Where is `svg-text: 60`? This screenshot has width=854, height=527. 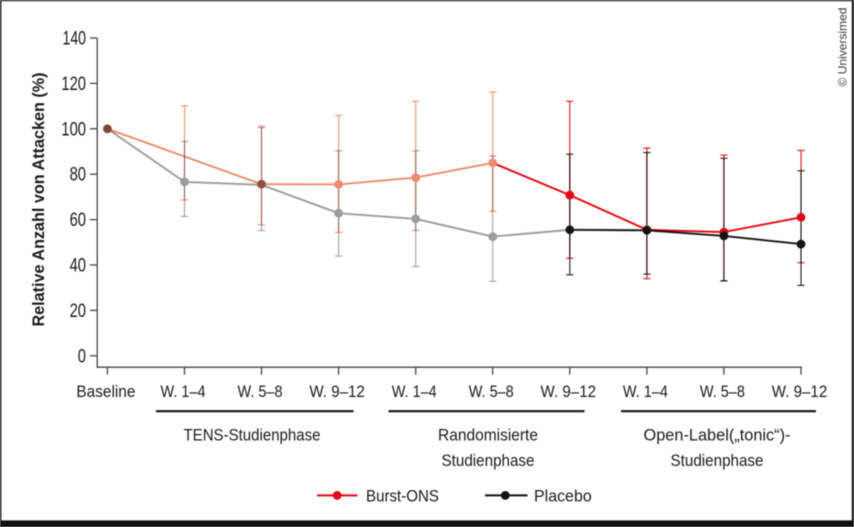 svg-text: 60 is located at coordinates (78, 220).